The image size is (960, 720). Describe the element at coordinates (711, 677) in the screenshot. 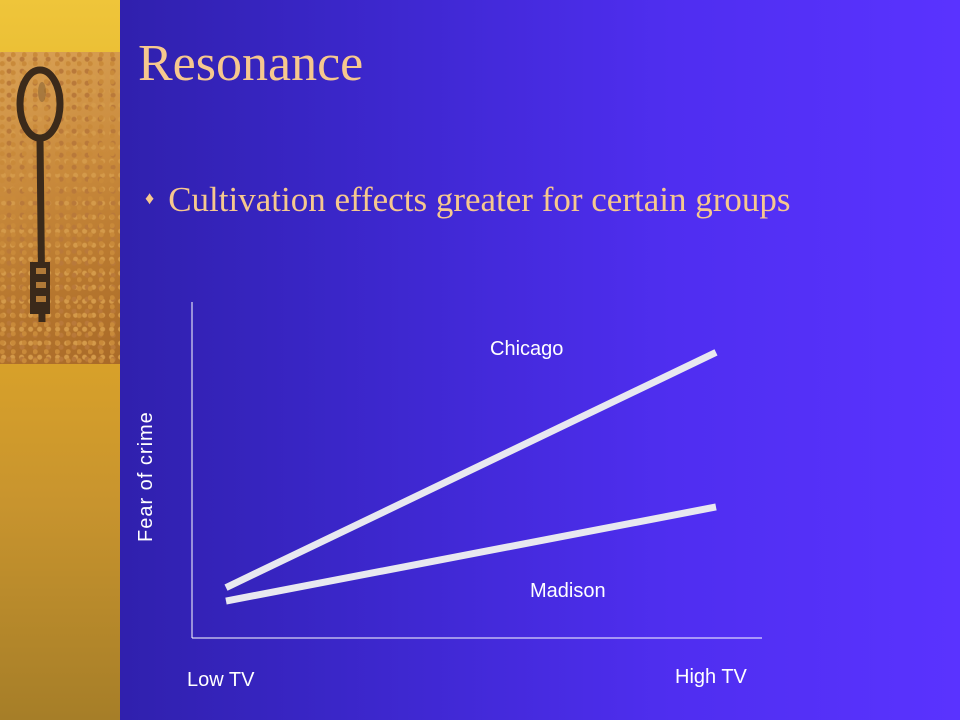

I see `x-label-high: High TV` at that location.